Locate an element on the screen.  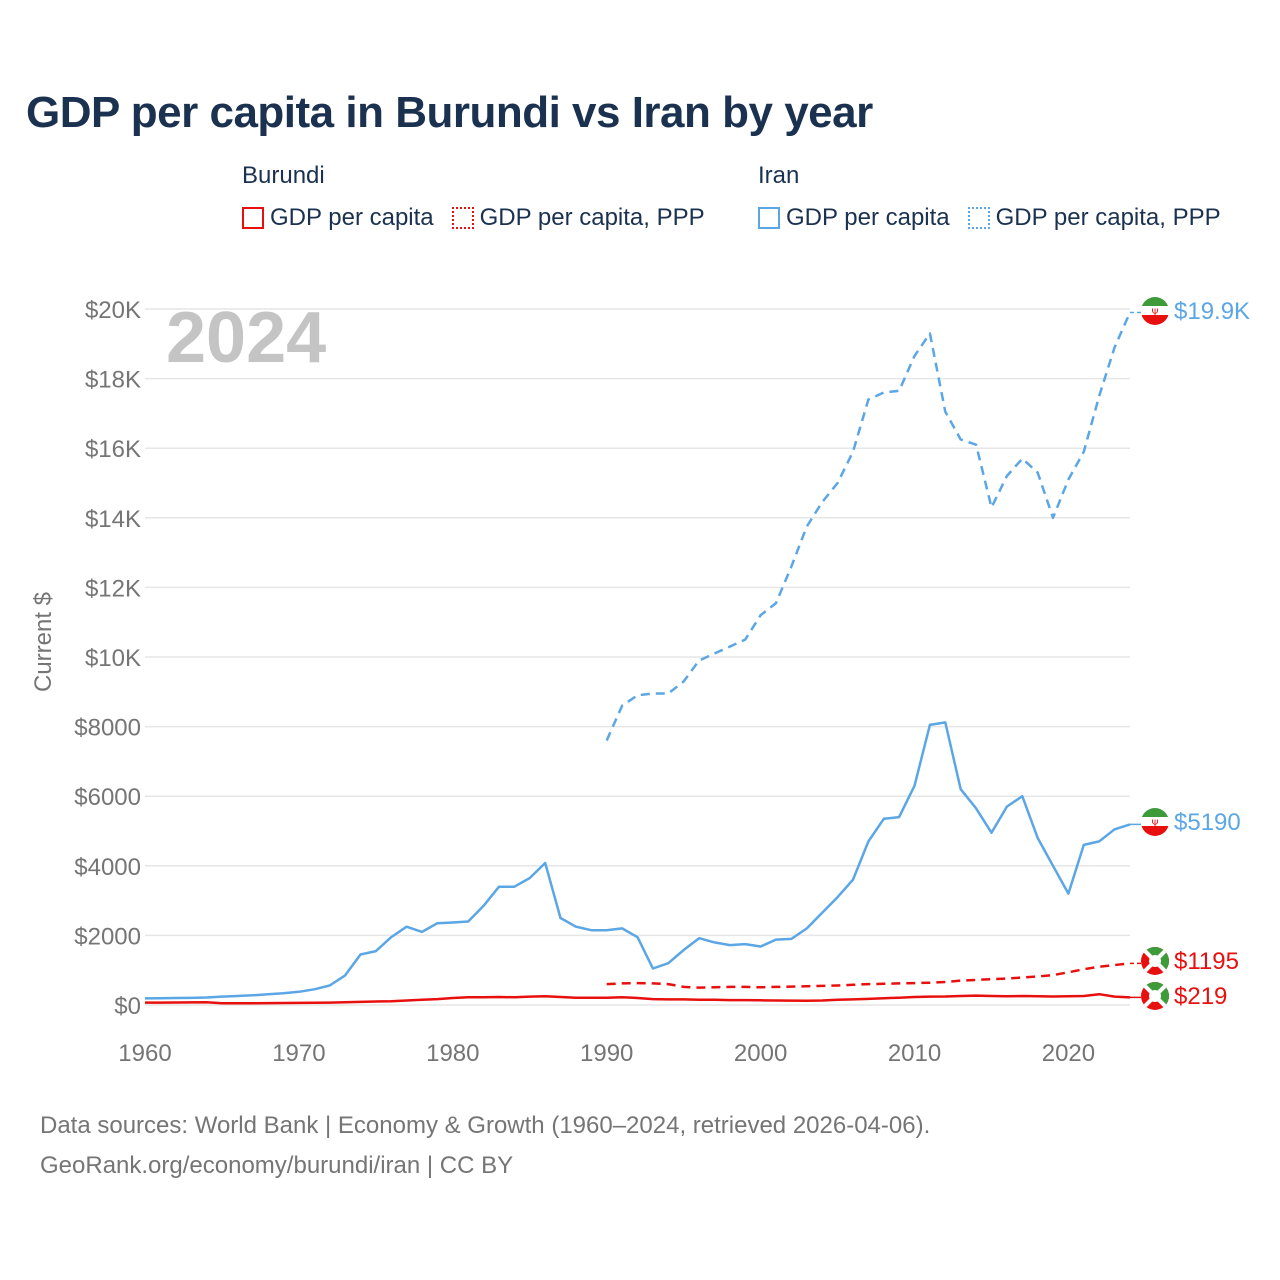
y-axis-label: Current $ is located at coordinates (43, 642).